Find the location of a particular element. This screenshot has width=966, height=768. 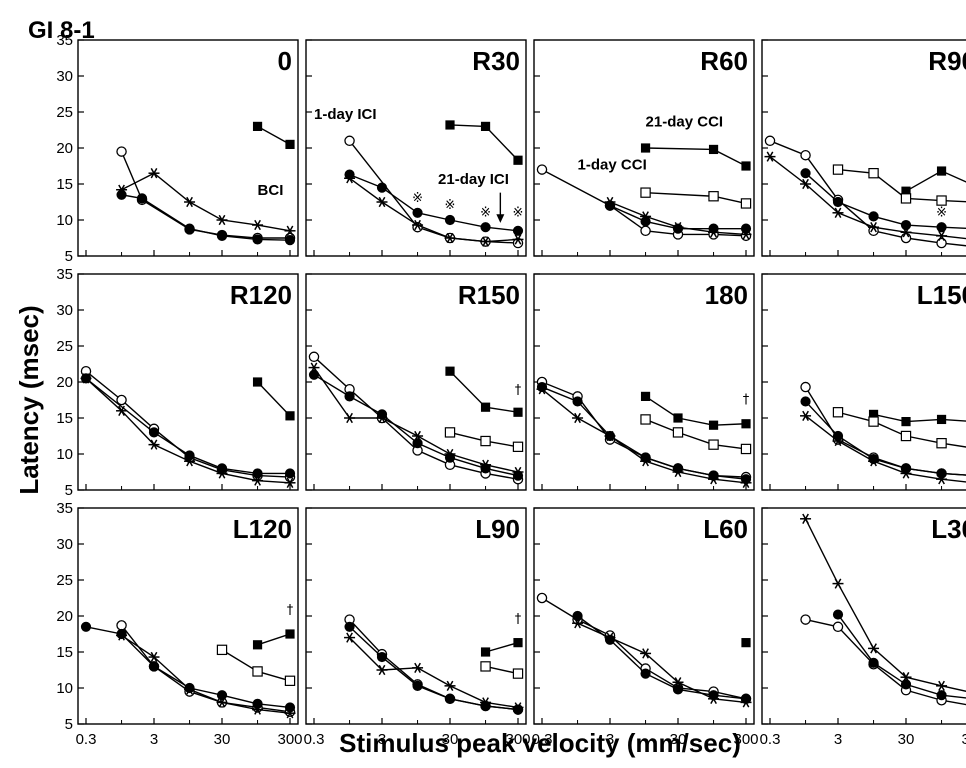

y-tick-label: 15 is located at coordinates (64, 652).